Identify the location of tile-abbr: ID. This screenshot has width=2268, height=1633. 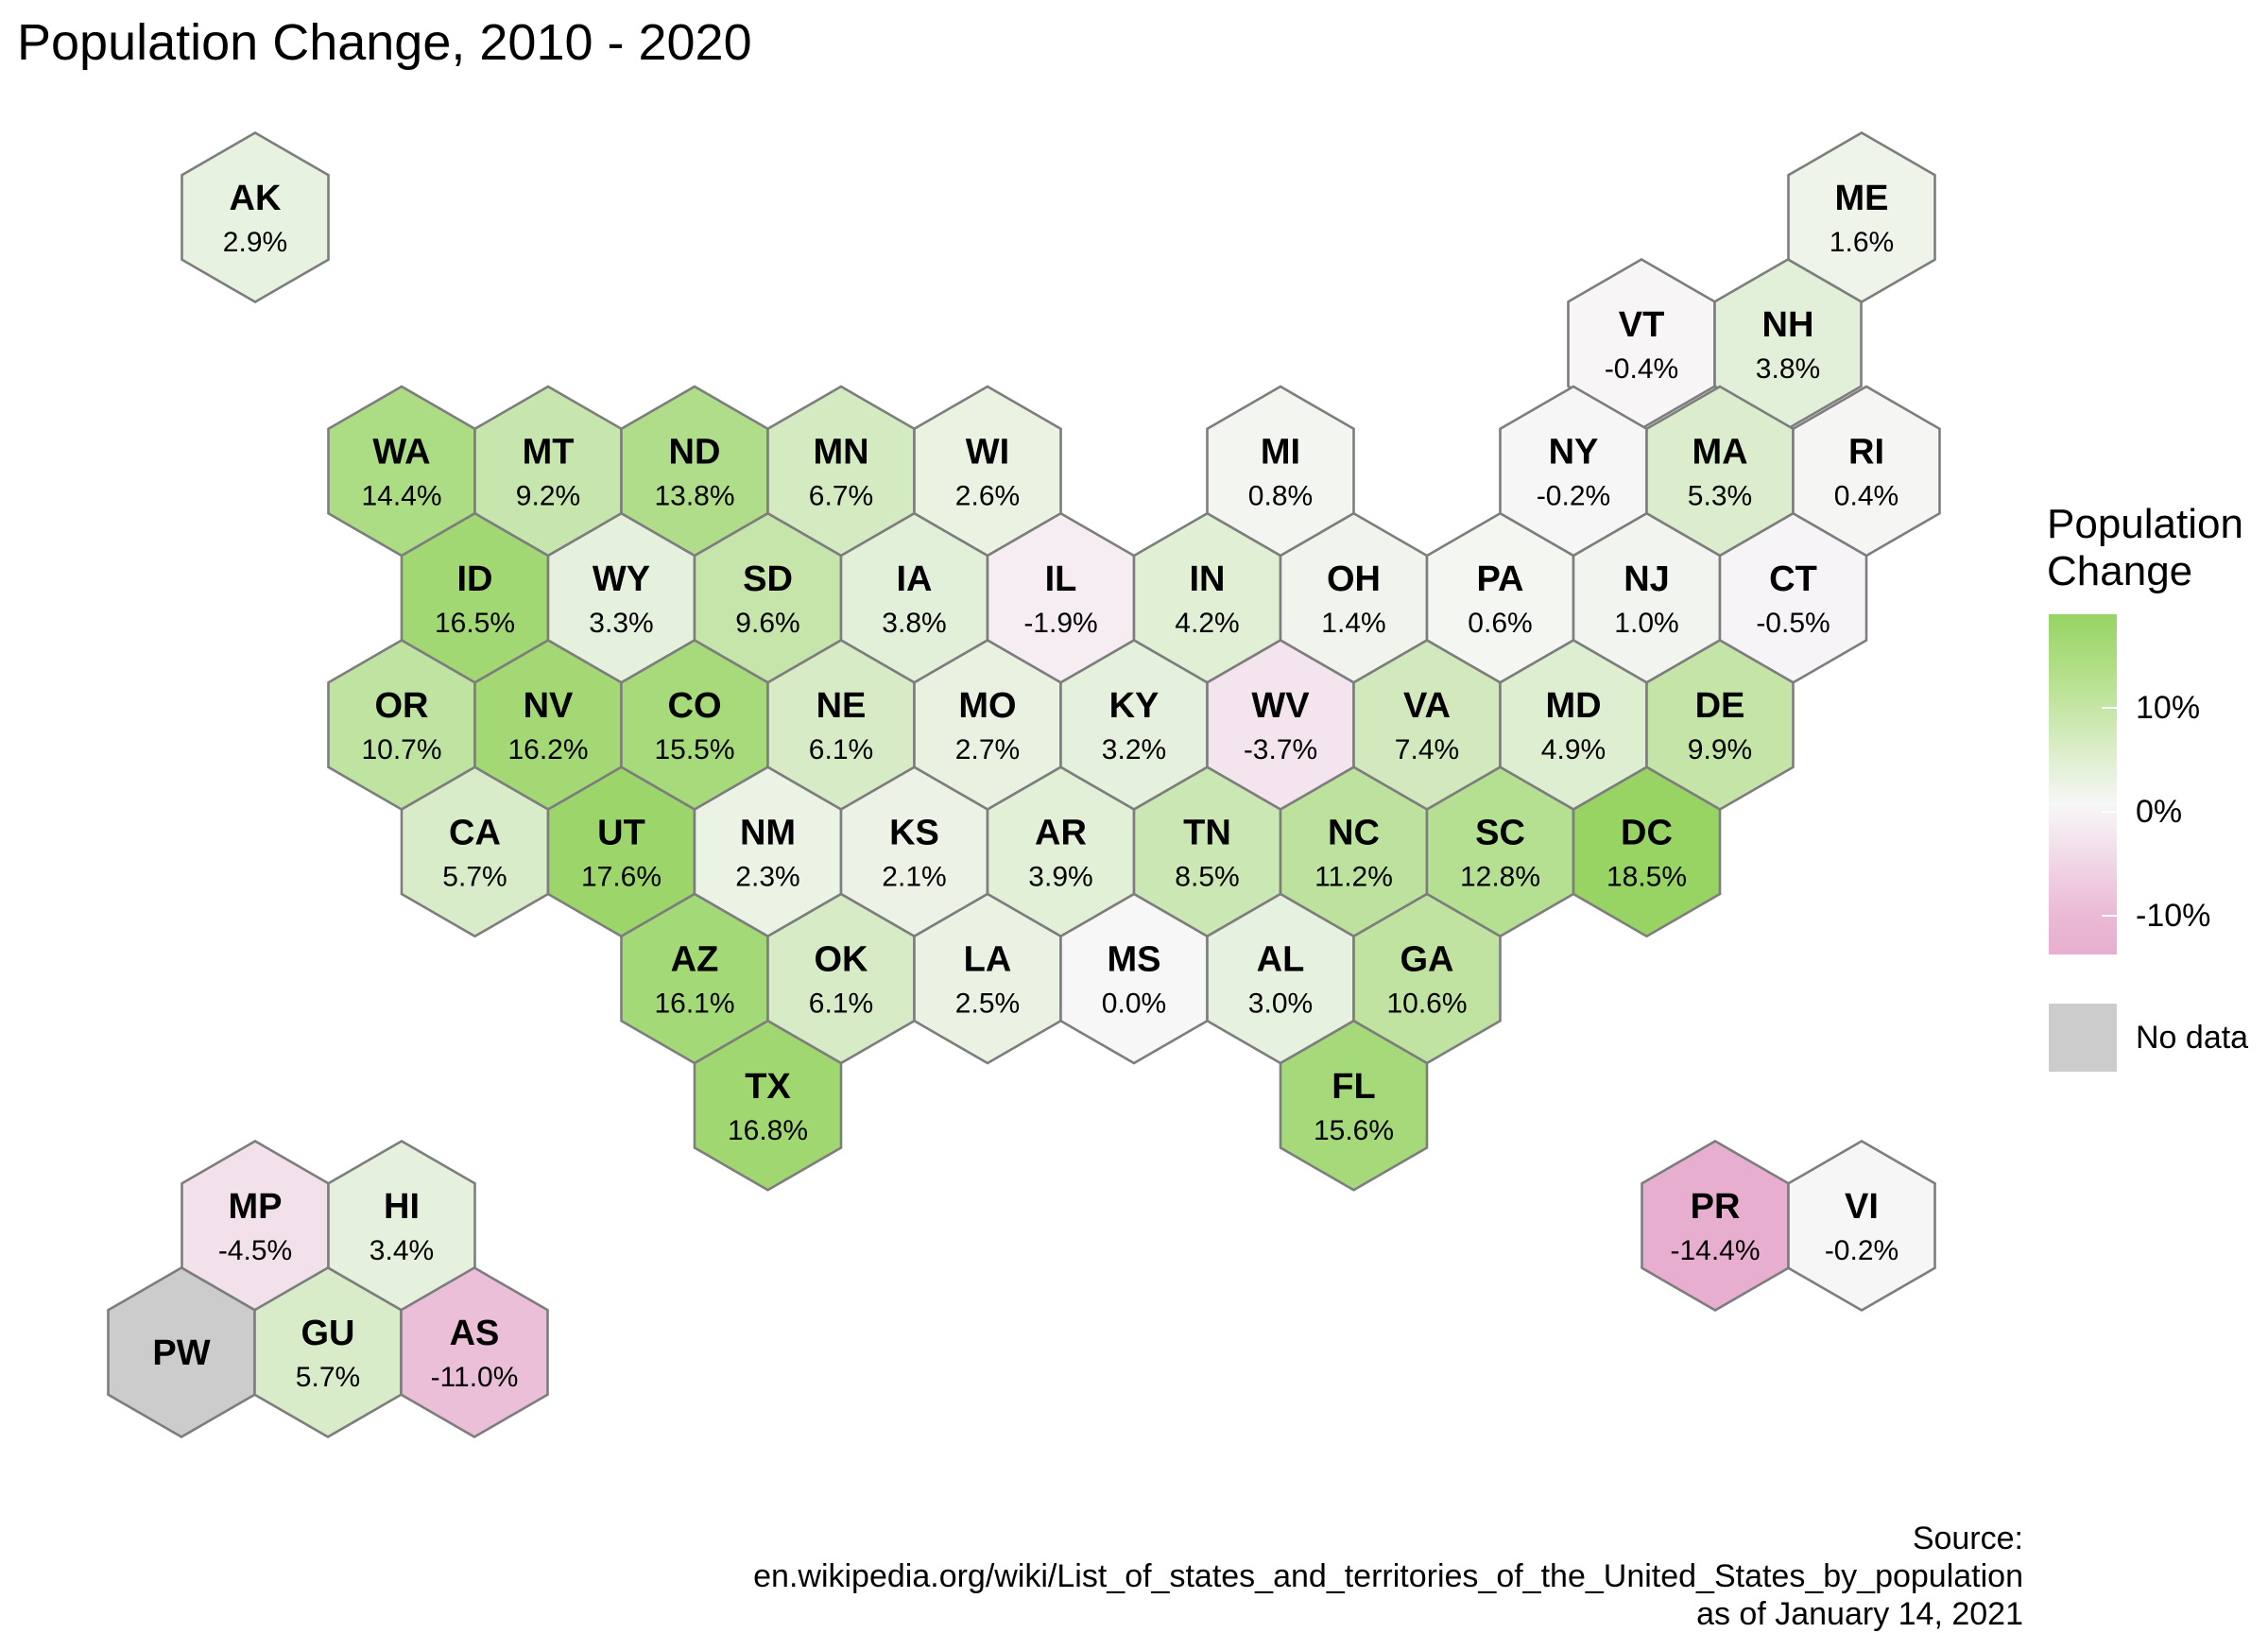
(475, 579).